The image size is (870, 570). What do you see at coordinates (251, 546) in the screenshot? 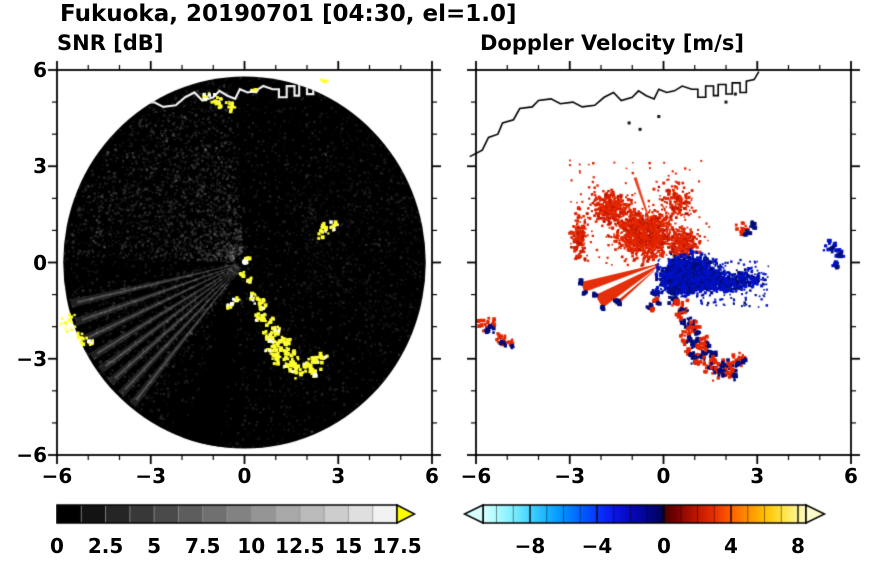
I see `snr-colorbar-tick-label: 10` at bounding box center [251, 546].